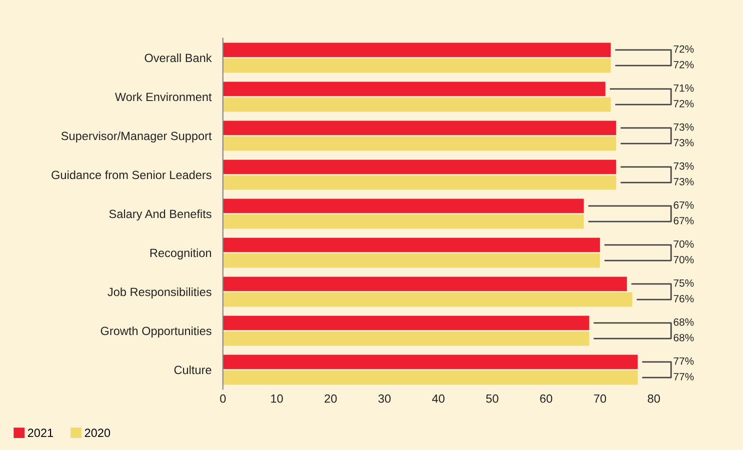  I want to click on data-label: 71%, so click(684, 88).